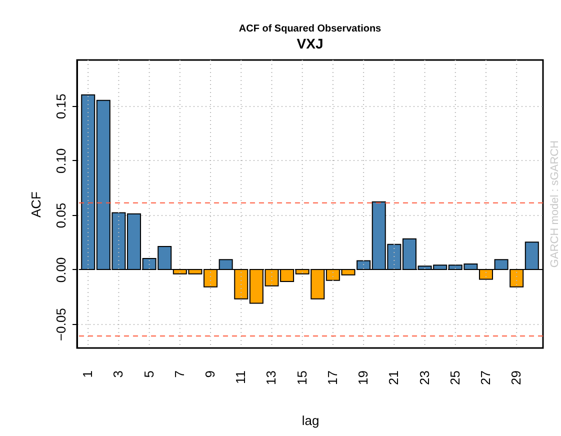 The image size is (561, 436). I want to click on x-tick-label: 3, so click(118, 374).